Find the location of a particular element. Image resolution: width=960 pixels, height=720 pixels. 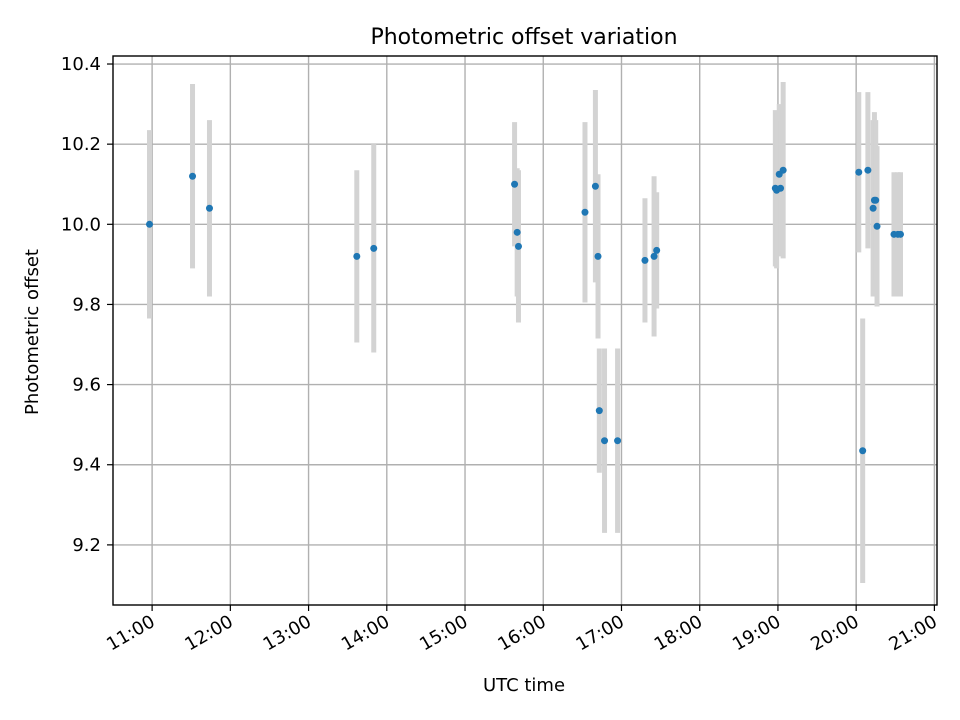

y-tick-label: 9.6 is located at coordinates (86, 385).